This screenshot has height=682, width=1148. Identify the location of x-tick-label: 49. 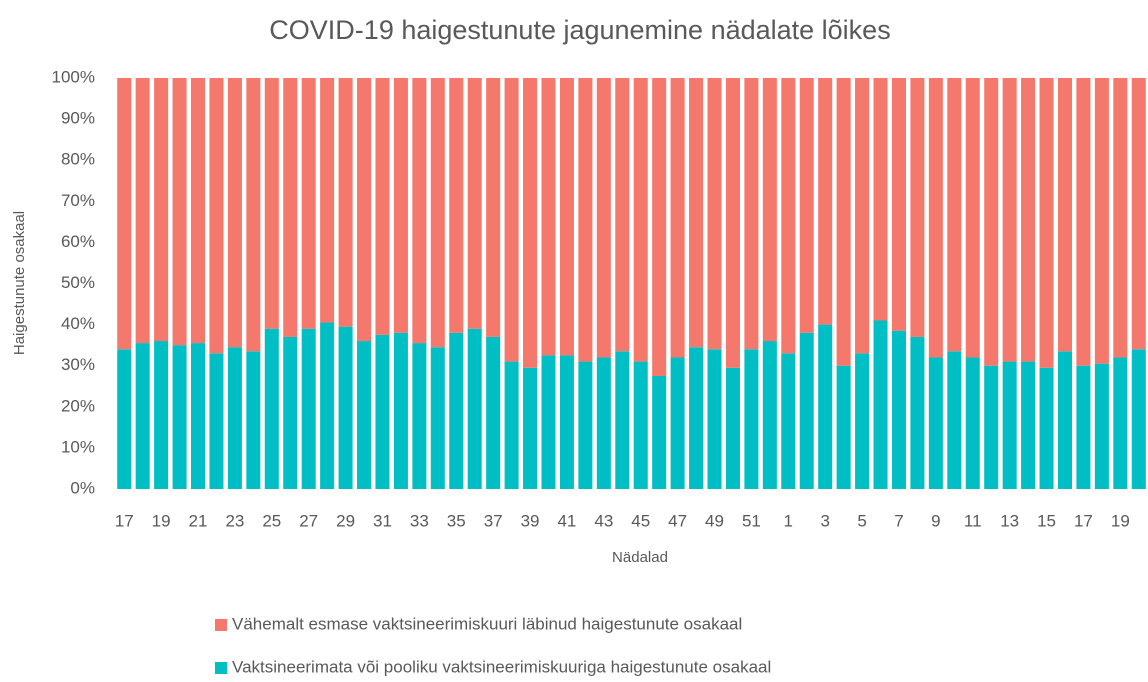
(714, 520).